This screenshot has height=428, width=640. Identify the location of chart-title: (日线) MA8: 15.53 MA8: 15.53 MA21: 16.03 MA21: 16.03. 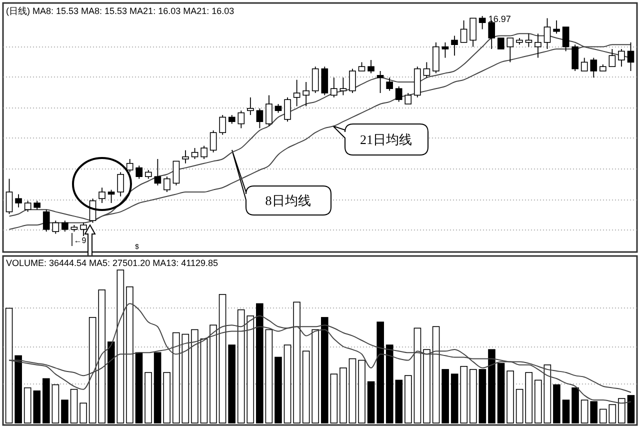
(120, 11).